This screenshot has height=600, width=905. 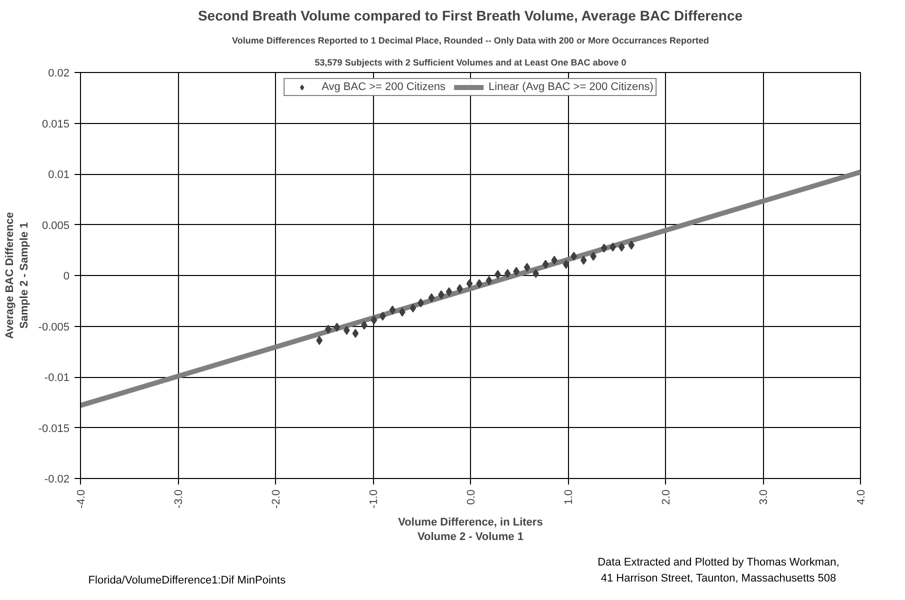 What do you see at coordinates (276, 498) in the screenshot?
I see `x-tick-label: -2.0` at bounding box center [276, 498].